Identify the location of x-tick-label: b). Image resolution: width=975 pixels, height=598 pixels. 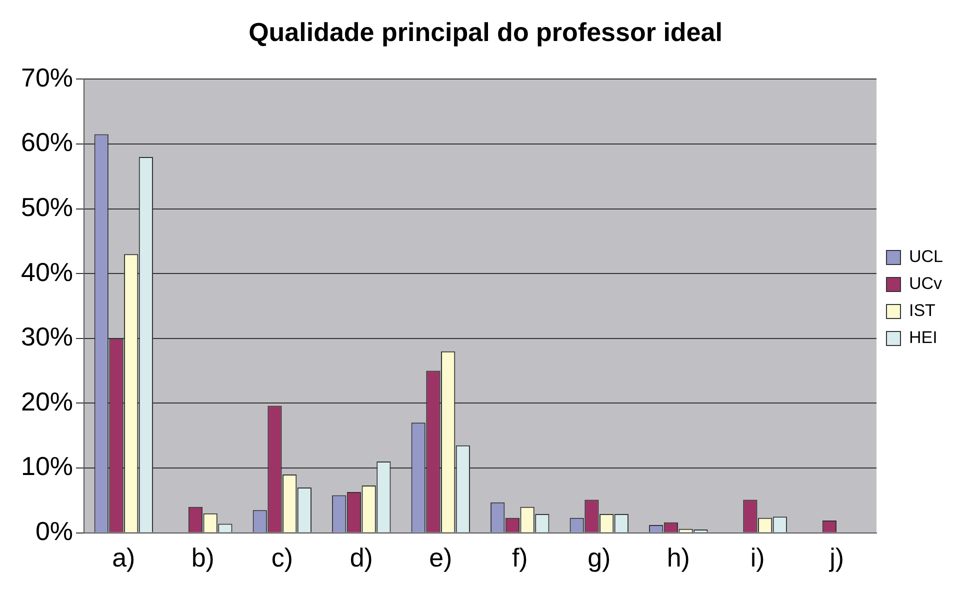
(202, 557).